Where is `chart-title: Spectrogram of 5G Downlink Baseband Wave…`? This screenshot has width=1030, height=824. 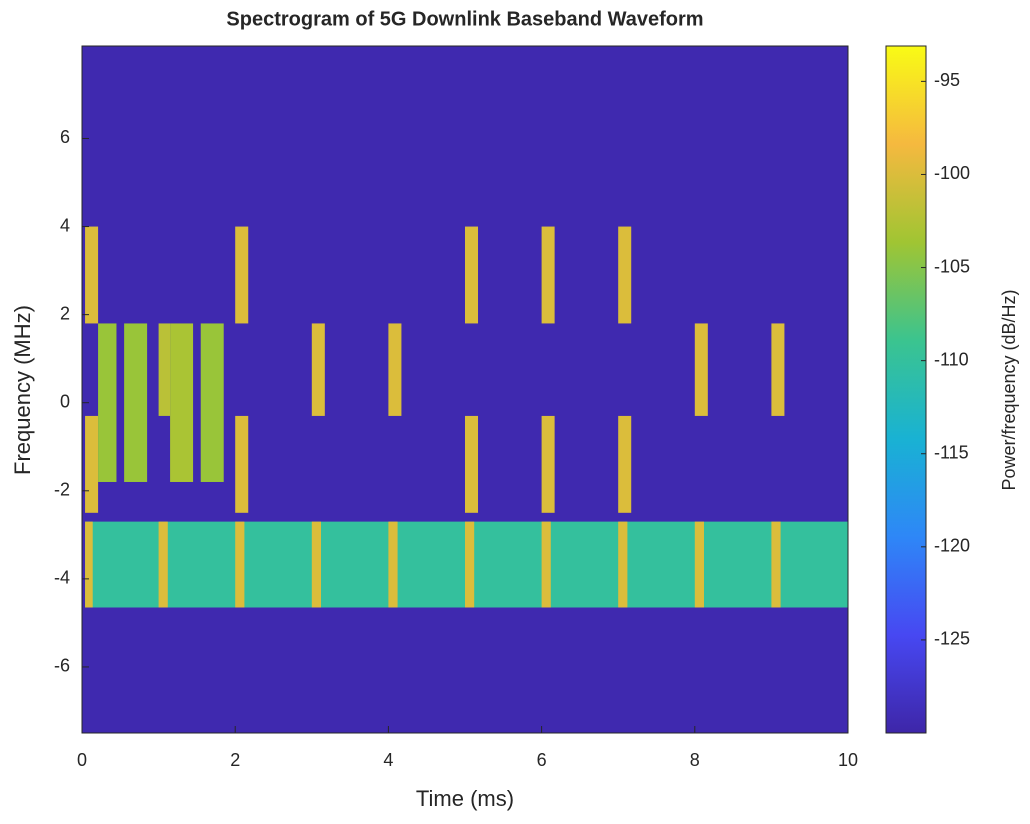
chart-title: Spectrogram of 5G Downlink Baseband Wave… is located at coordinates (464, 19).